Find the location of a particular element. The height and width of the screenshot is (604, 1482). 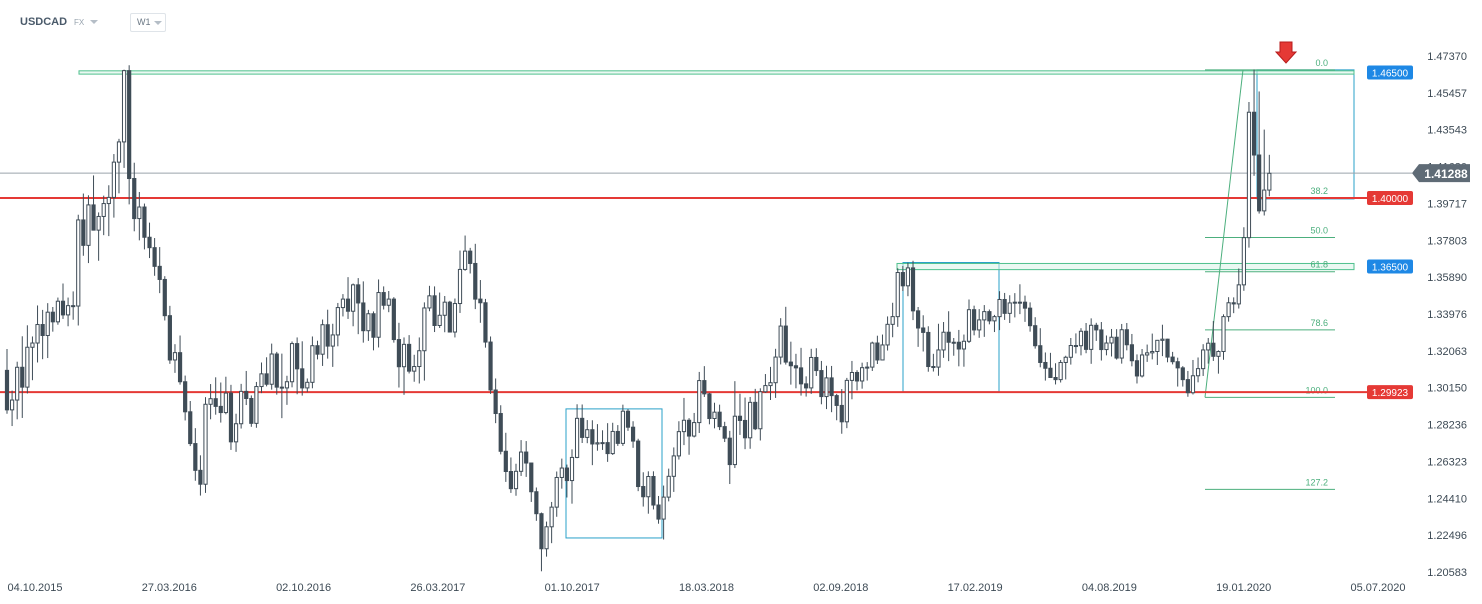

y-tick-label: 1.22496 is located at coordinates (1447, 536).